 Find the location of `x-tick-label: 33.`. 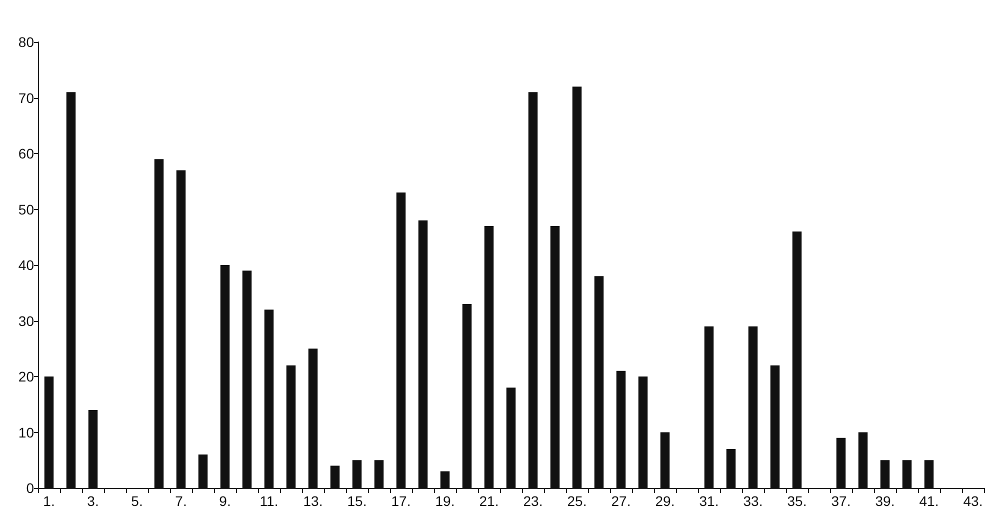

x-tick-label: 33. is located at coordinates (753, 501).